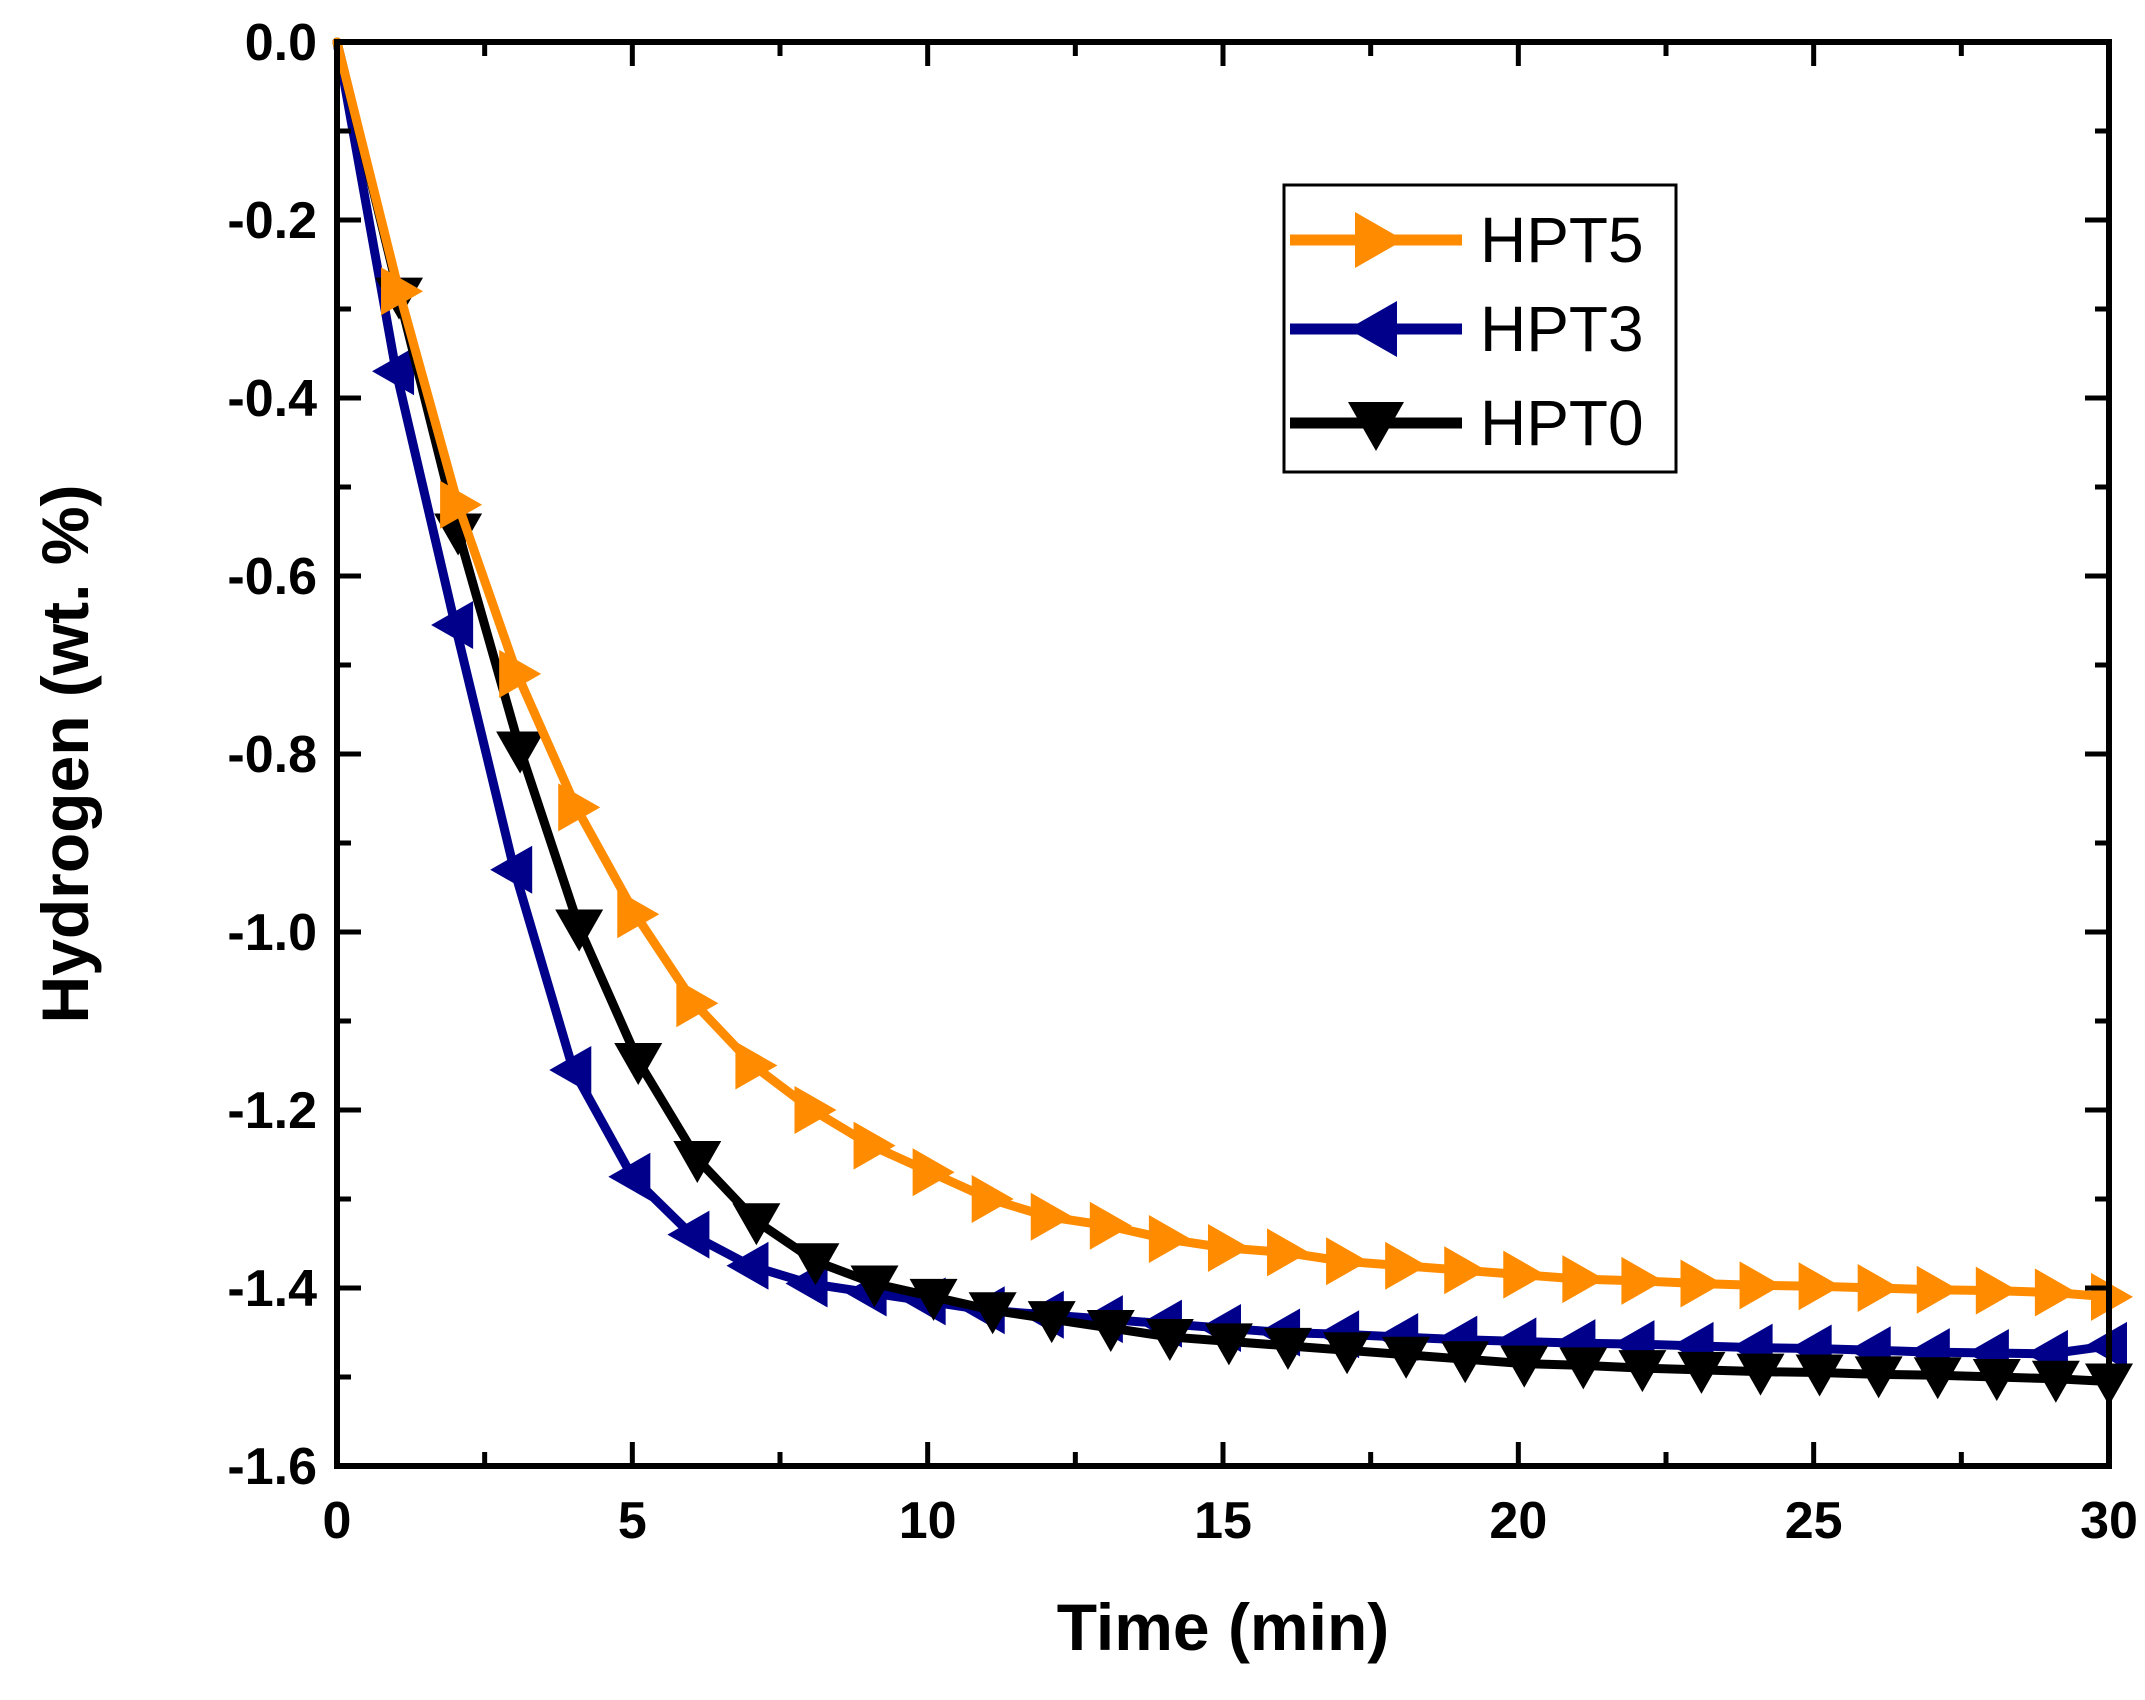 This screenshot has width=2145, height=1700. Describe the element at coordinates (1223, 1521) in the screenshot. I see `x-tick-label: 15` at that location.